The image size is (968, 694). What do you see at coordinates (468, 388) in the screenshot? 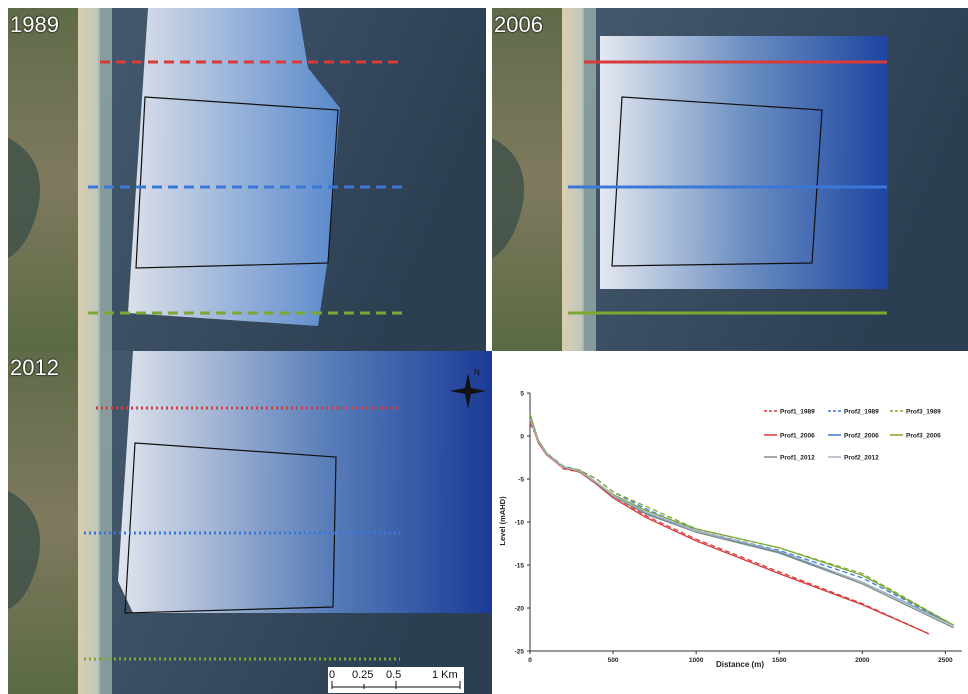
I see `north-arrow-icon: N` at bounding box center [468, 388].